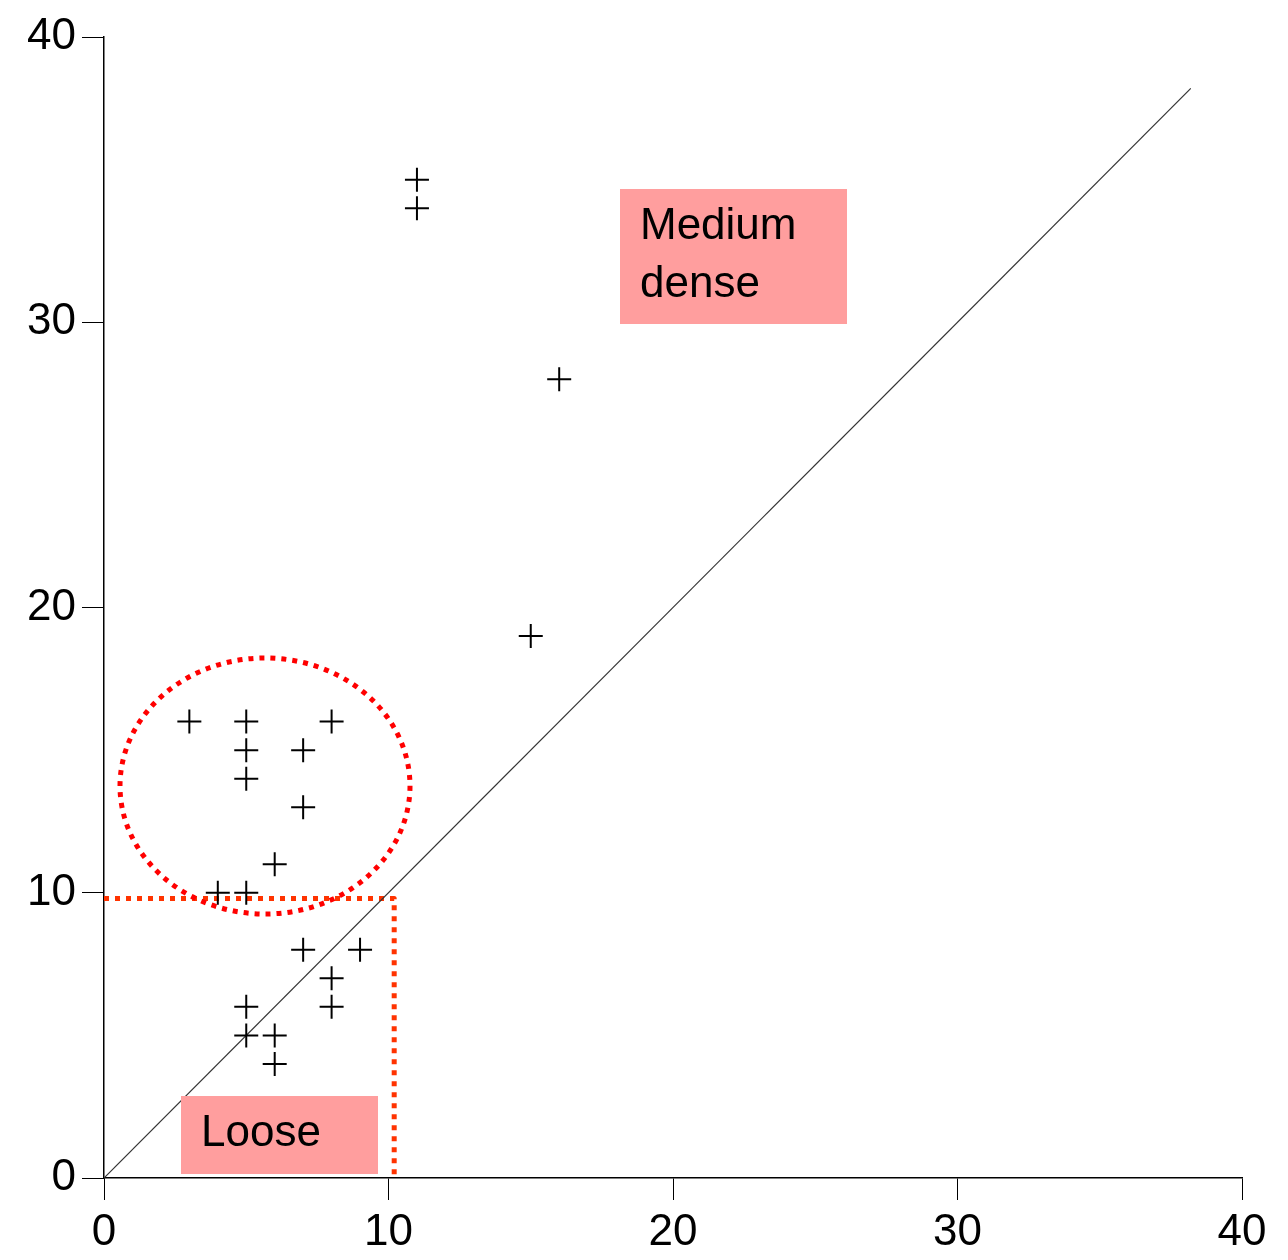 This screenshot has width=1288, height=1260. I want to click on x-tick-label: 30, so click(957, 1229).